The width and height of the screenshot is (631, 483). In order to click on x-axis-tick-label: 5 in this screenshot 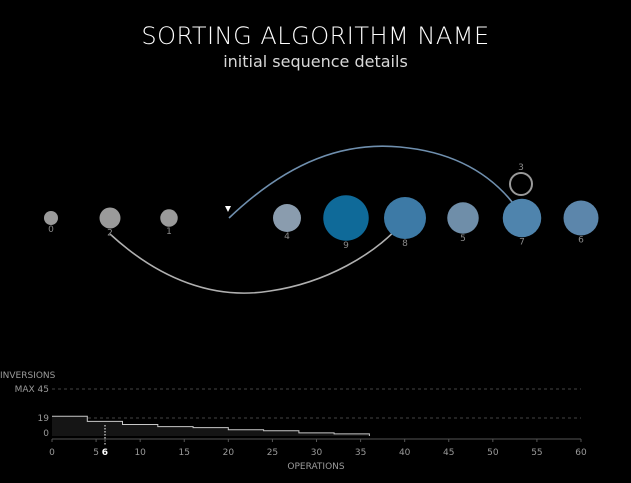, I will do `click(96, 453)`.